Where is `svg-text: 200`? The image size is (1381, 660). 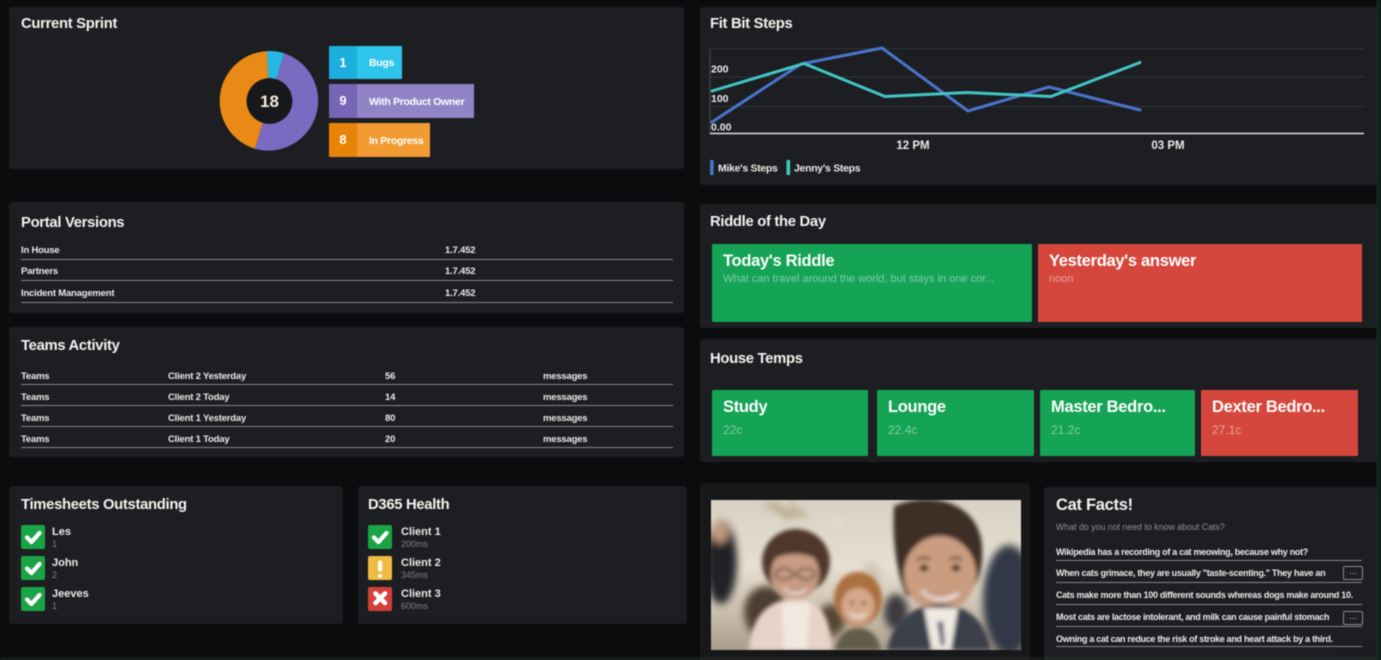 svg-text: 200 is located at coordinates (720, 70).